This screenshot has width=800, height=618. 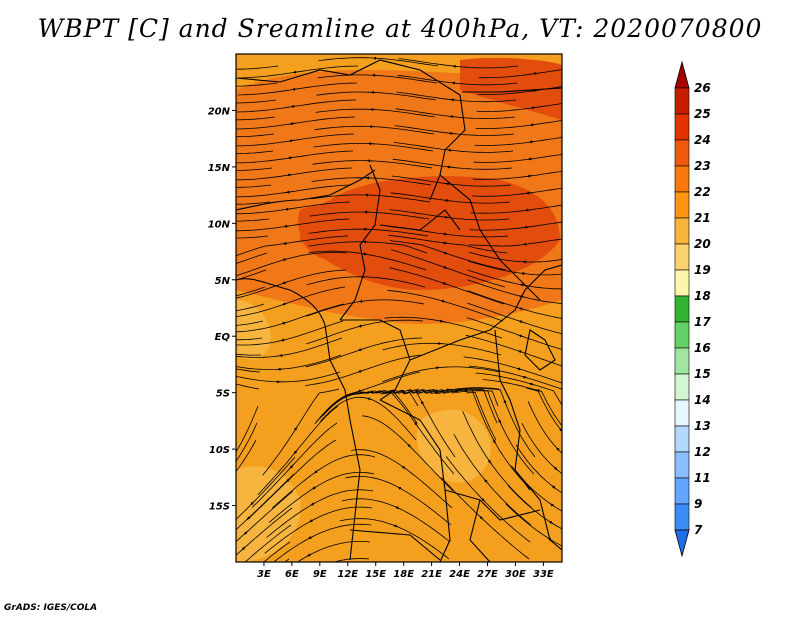 I want to click on lon-tick-label: 9E, so click(x=320, y=574).